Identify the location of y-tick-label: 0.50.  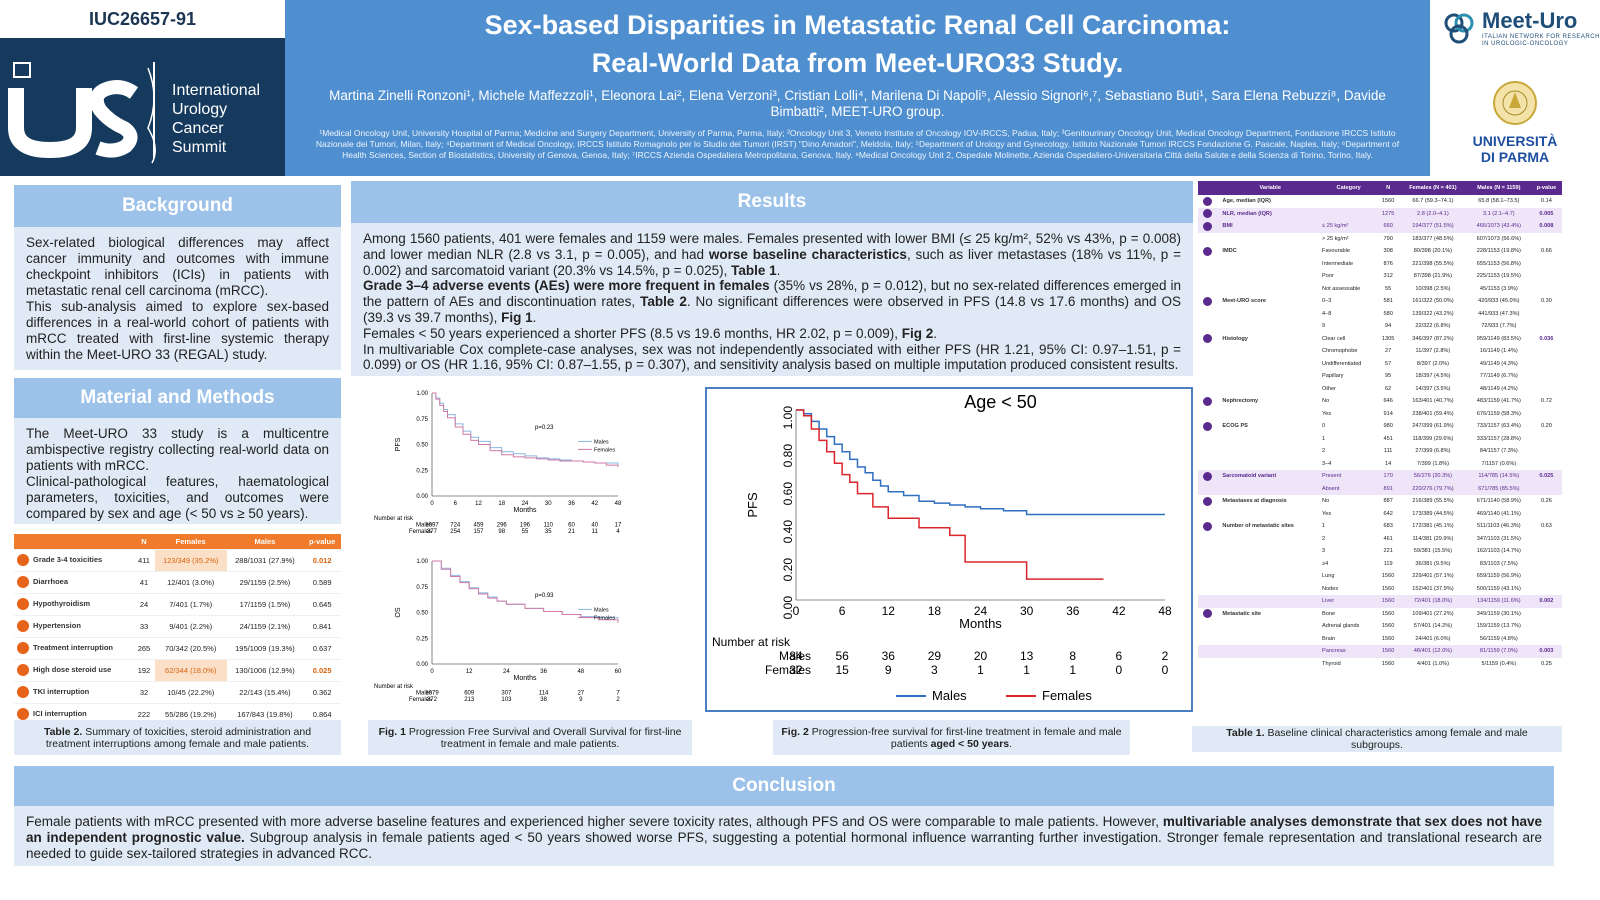
(422, 614).